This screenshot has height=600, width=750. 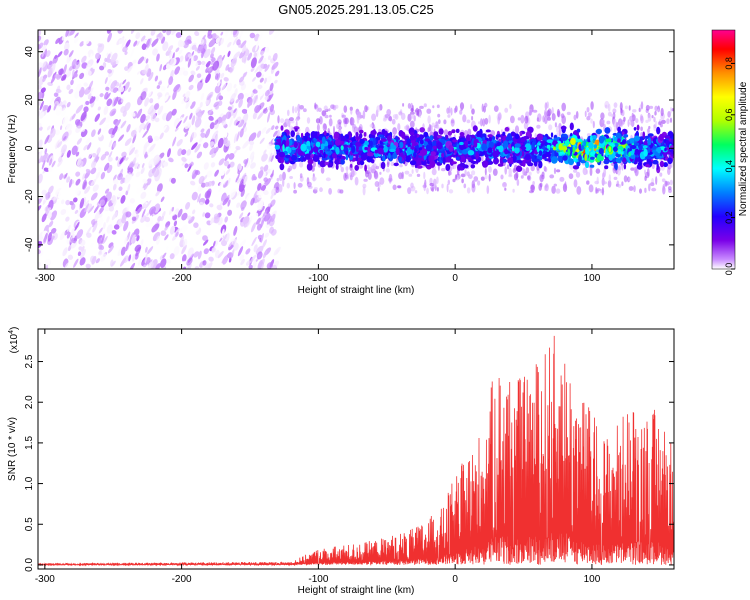 What do you see at coordinates (455, 278) in the screenshot?
I see `spectrogram-x-tick-label: 0` at bounding box center [455, 278].